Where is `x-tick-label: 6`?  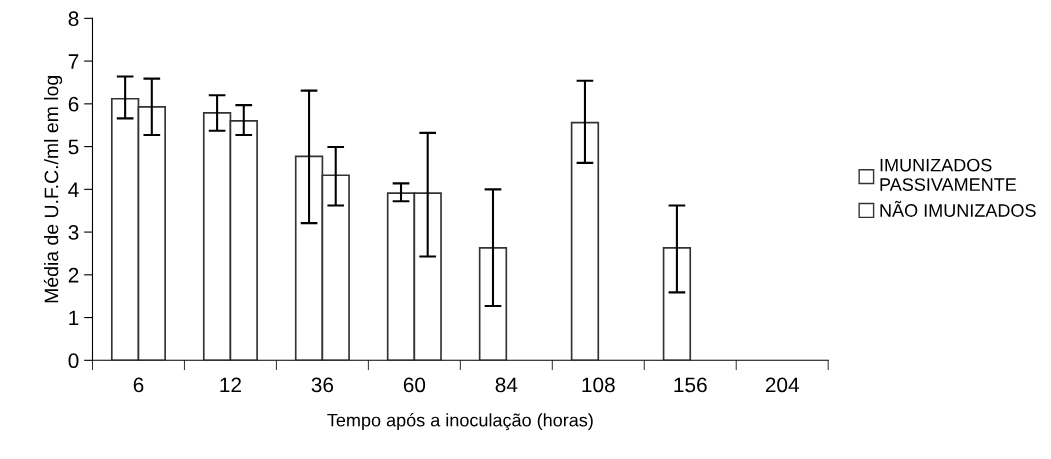
x-tick-label: 6 is located at coordinates (138, 385).